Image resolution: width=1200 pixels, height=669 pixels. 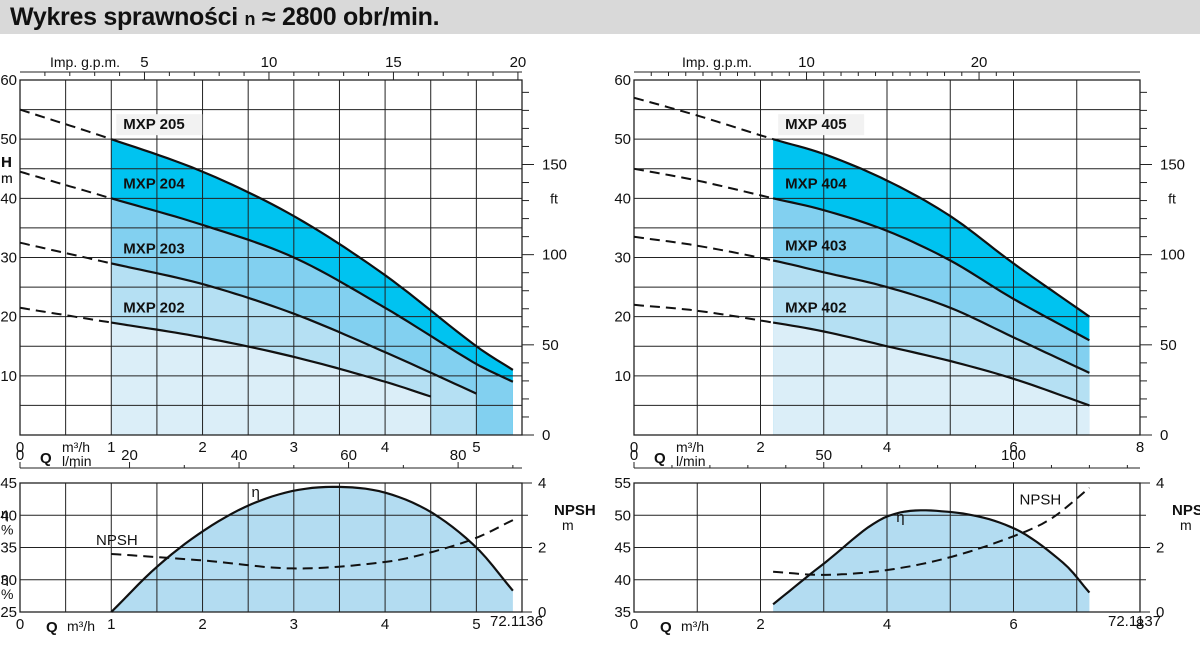 I want to click on drawing-code: 72.1137, so click(x=1134, y=621).